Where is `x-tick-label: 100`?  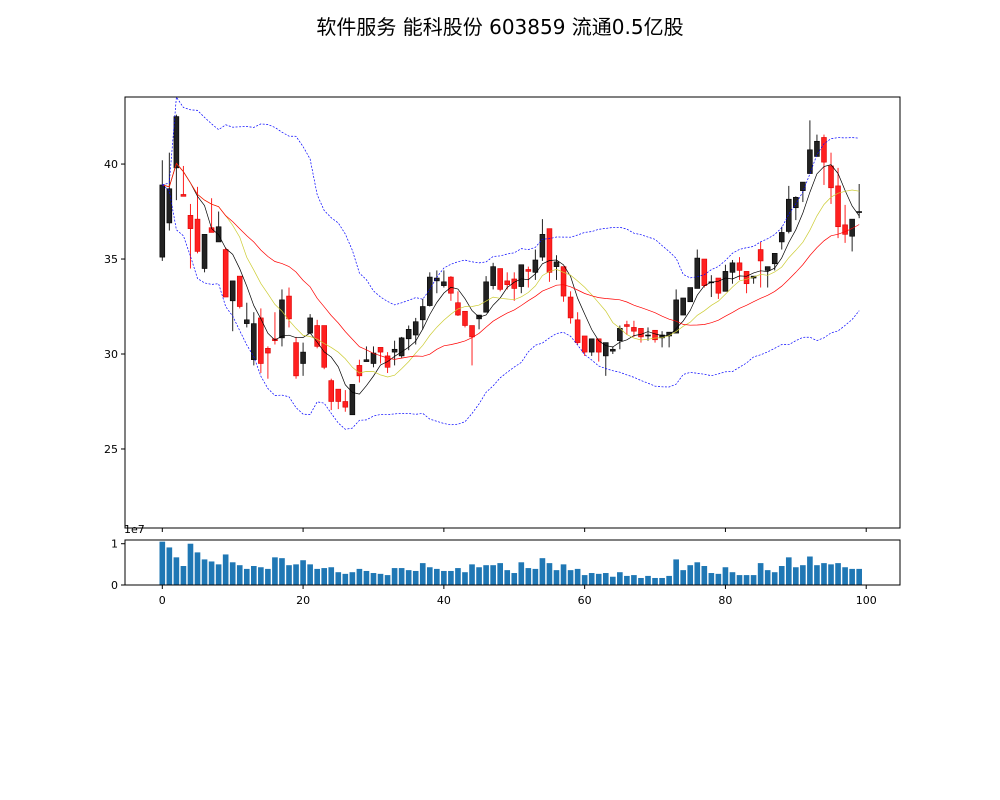
x-tick-label: 100 is located at coordinates (866, 600).